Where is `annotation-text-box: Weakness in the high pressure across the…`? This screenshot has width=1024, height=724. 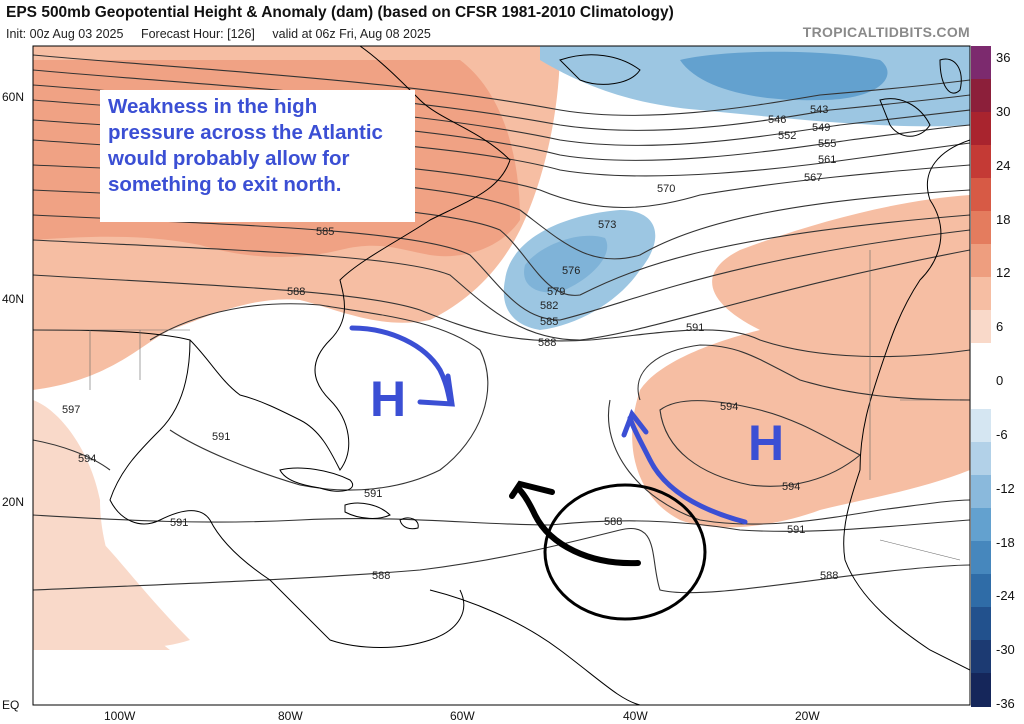
annotation-text-box: Weakness in the high pressure across the… is located at coordinates (257, 156).